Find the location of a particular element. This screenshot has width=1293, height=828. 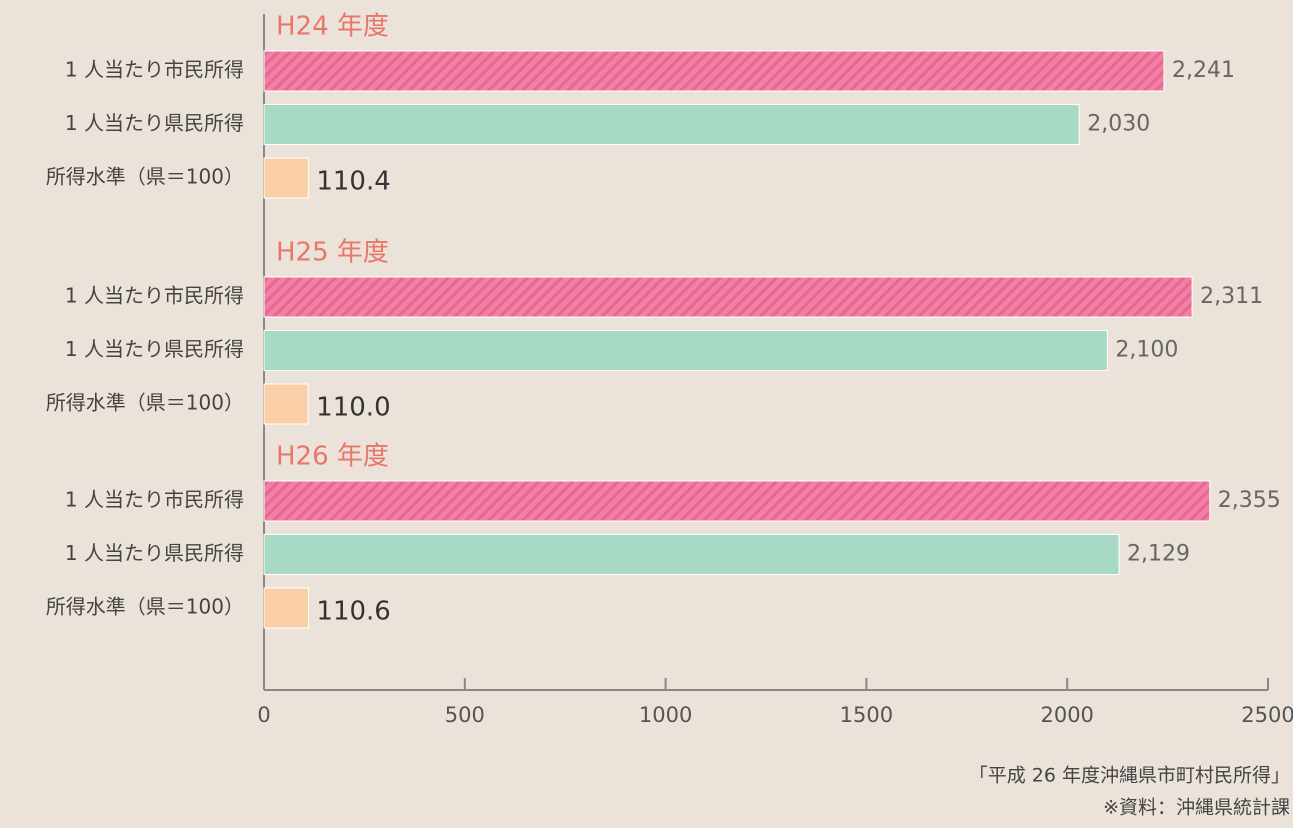

x-tick-label: 1500 is located at coordinates (866, 715).